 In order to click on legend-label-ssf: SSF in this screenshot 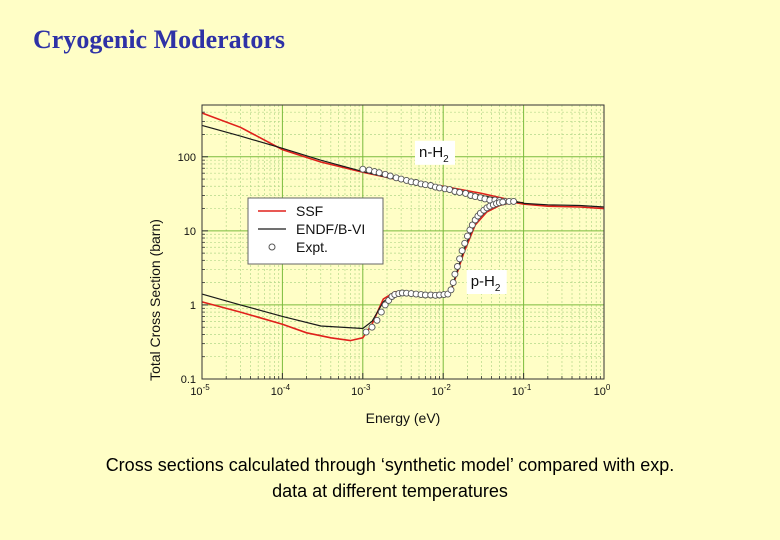, I will do `click(309, 211)`.